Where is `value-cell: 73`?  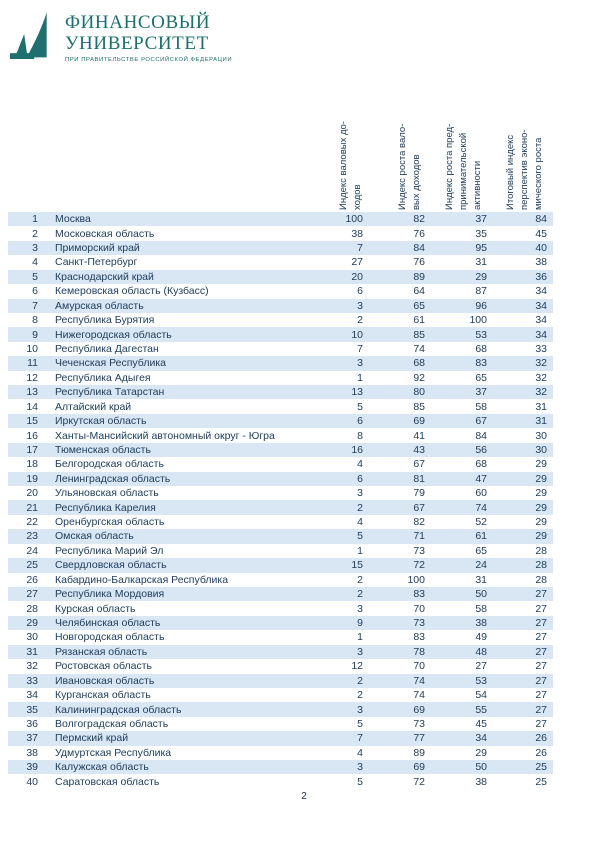
value-cell: 73 is located at coordinates (419, 723).